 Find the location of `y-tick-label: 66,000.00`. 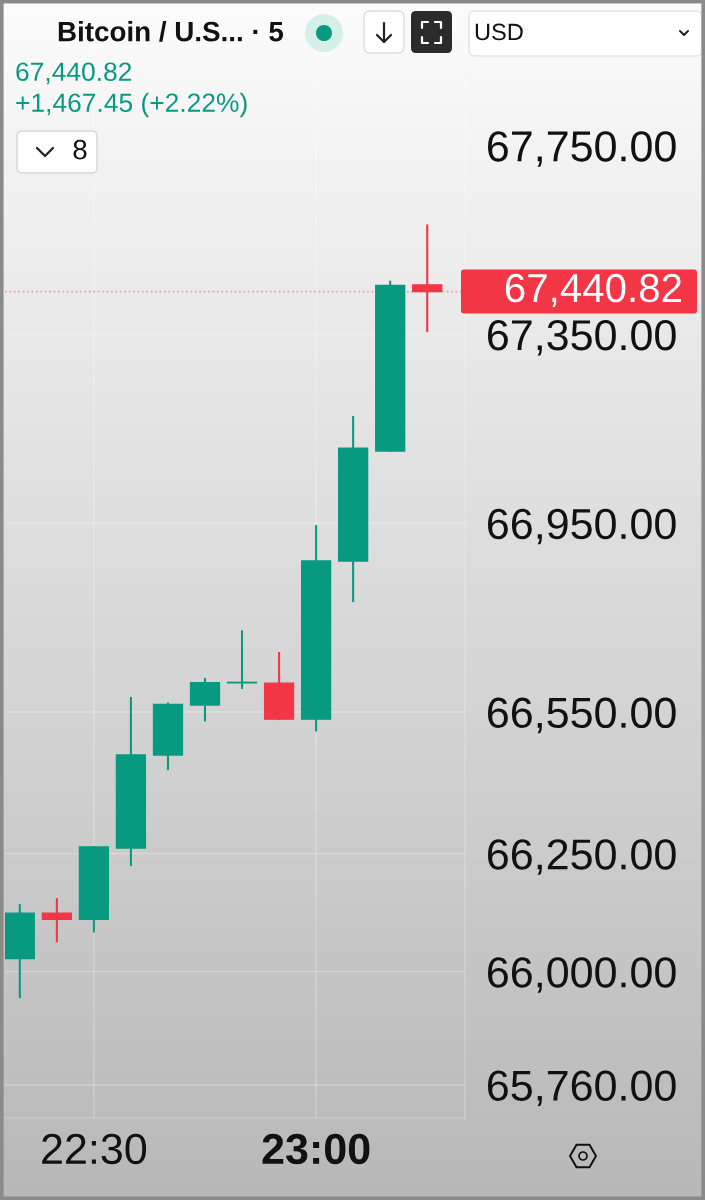

y-tick-label: 66,000.00 is located at coordinates (582, 975).